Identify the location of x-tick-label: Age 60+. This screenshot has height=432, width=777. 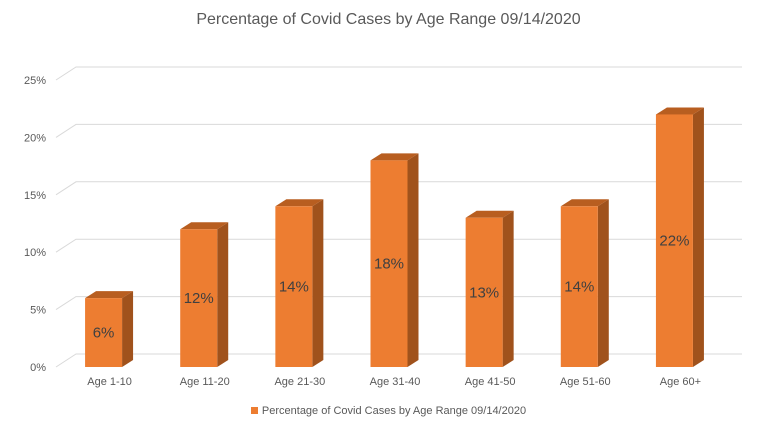
(680, 382).